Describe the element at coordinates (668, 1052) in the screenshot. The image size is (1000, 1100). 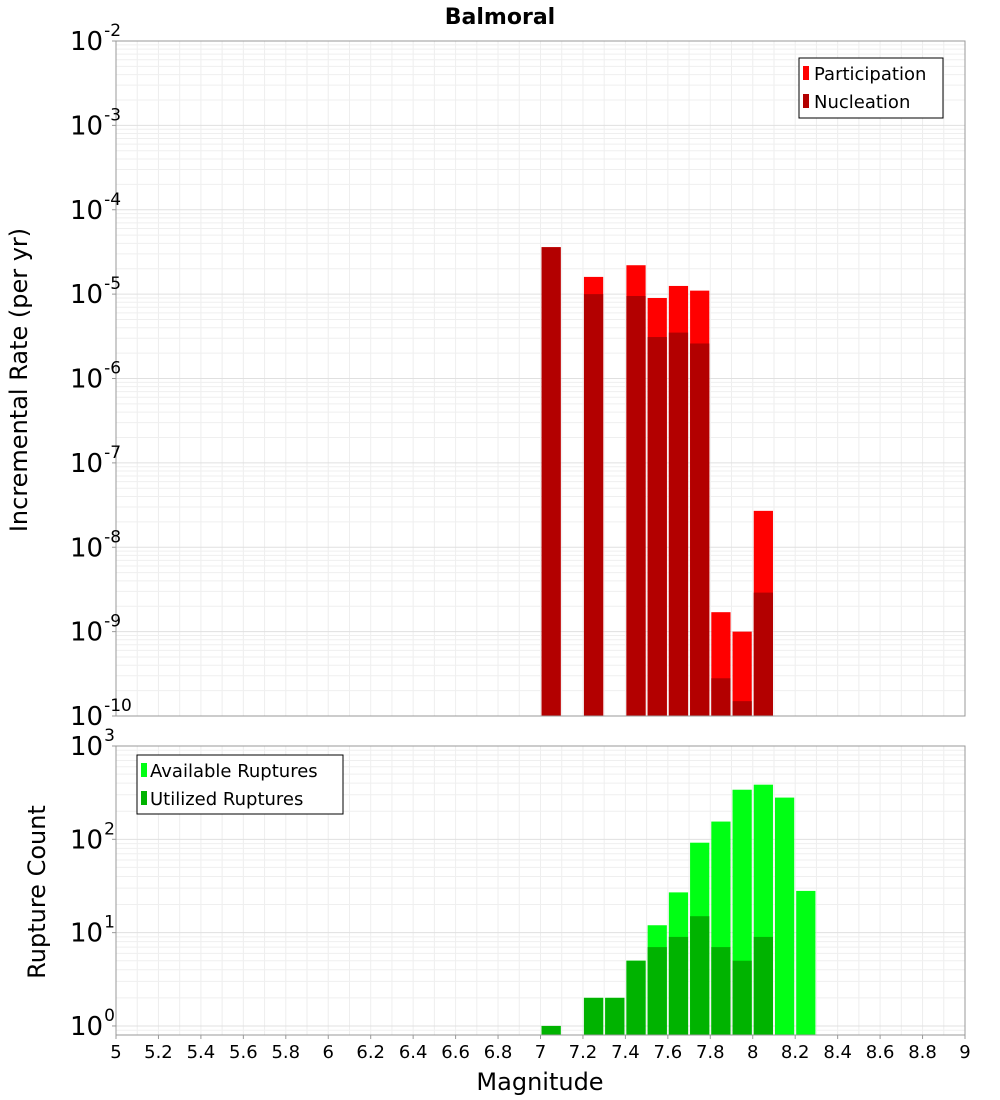
I see `x-tick-label: 7.6` at that location.